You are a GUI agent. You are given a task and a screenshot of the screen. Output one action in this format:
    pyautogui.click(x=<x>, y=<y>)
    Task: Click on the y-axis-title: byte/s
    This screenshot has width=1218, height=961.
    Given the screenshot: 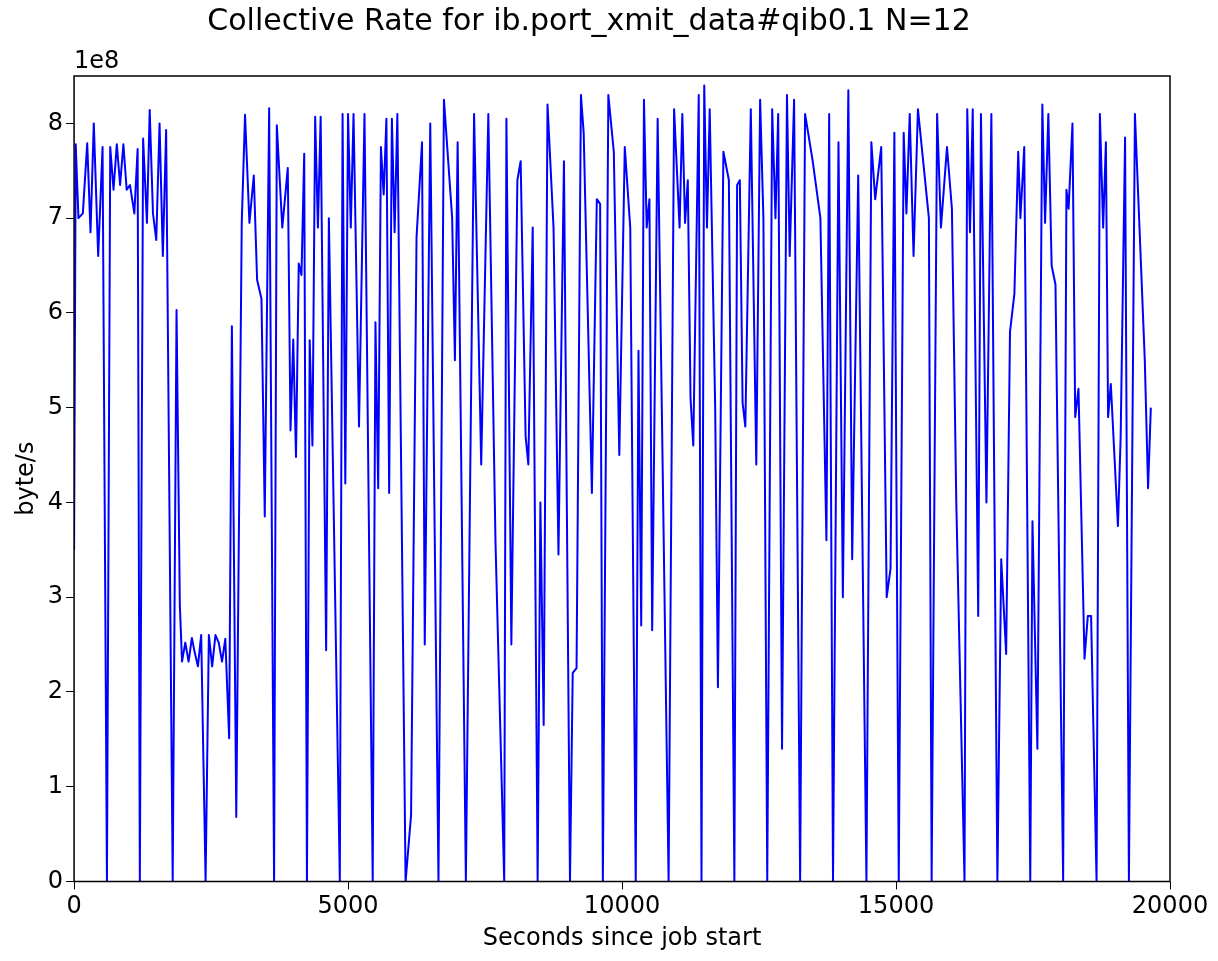 What is the action you would take?
    pyautogui.click(x=24, y=478)
    